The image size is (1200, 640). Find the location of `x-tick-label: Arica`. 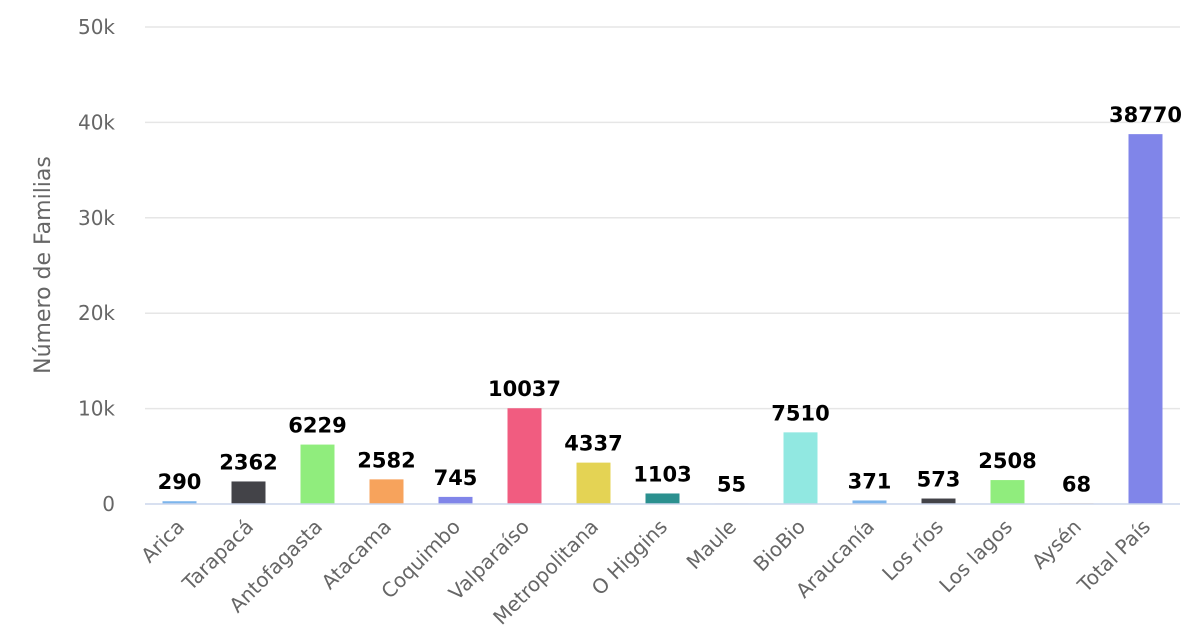

x-tick-label: Arica is located at coordinates (162, 541).